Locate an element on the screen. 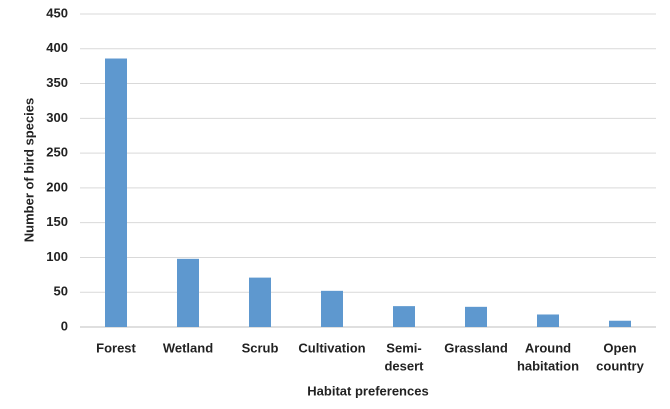 The height and width of the screenshot is (409, 670). x-axis-title: Habitat preferences is located at coordinates (367, 390).